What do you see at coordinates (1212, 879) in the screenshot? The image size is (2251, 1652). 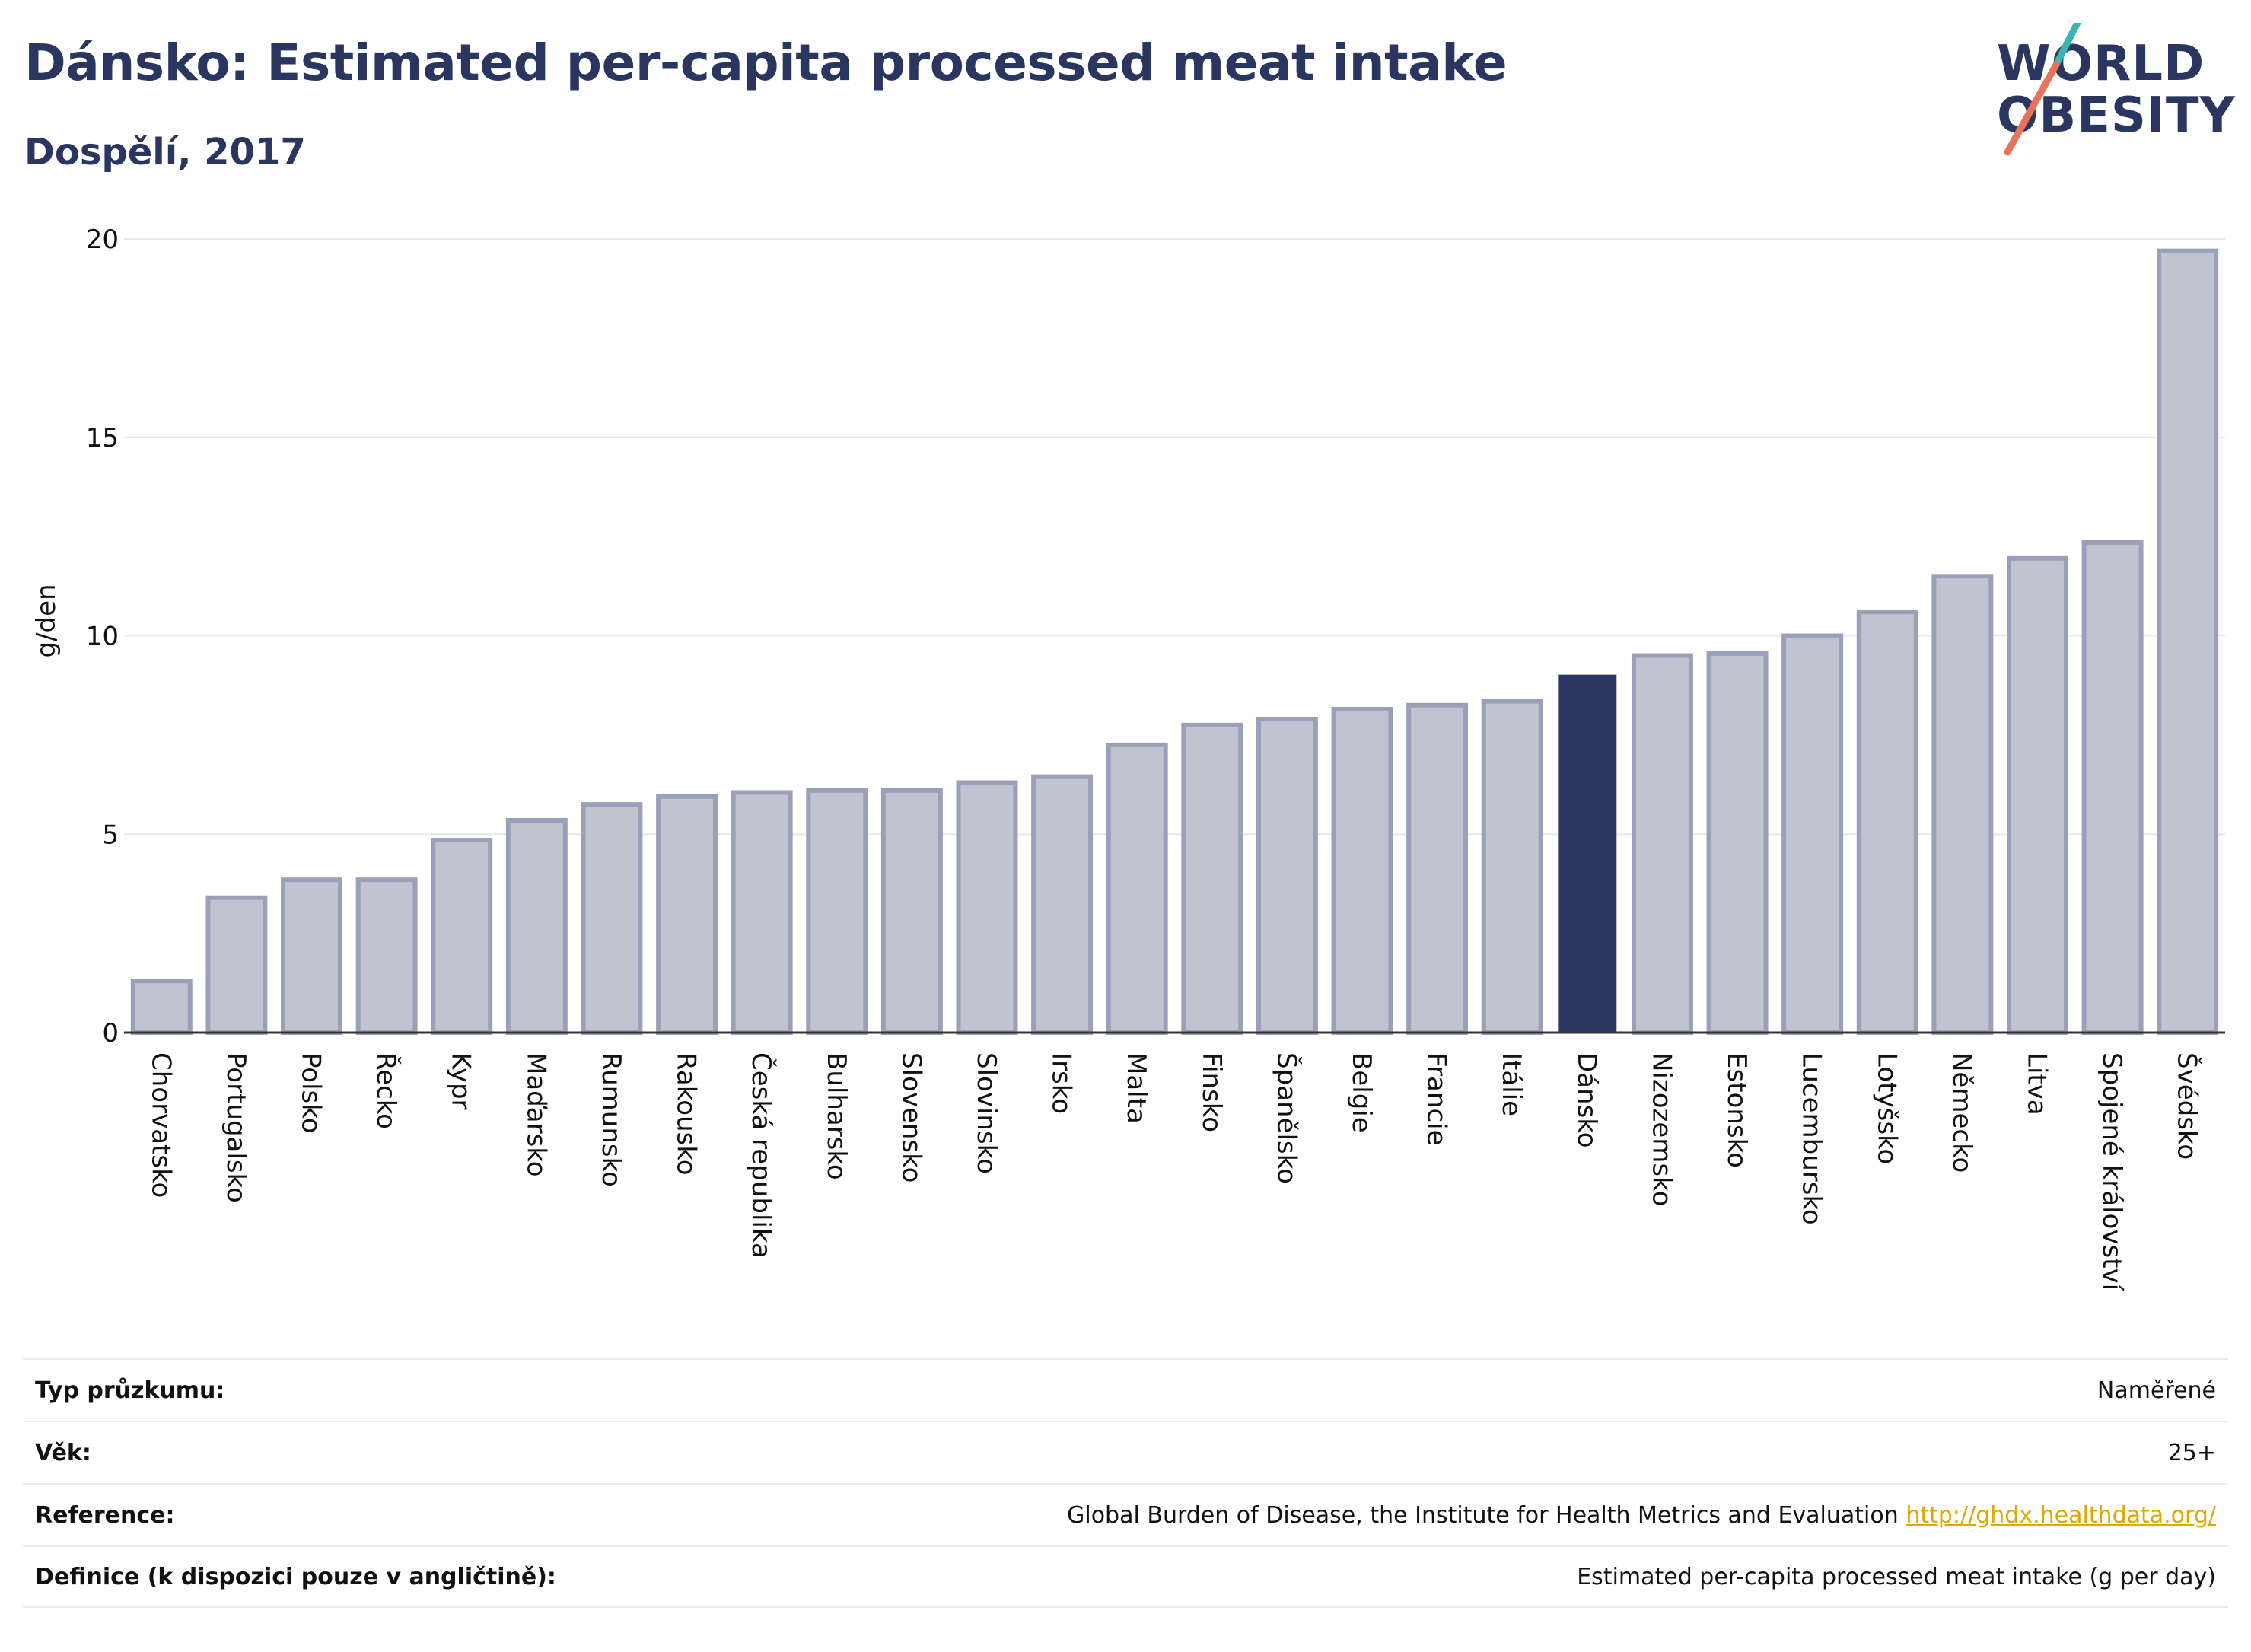 I see `bar-finsko` at bounding box center [1212, 879].